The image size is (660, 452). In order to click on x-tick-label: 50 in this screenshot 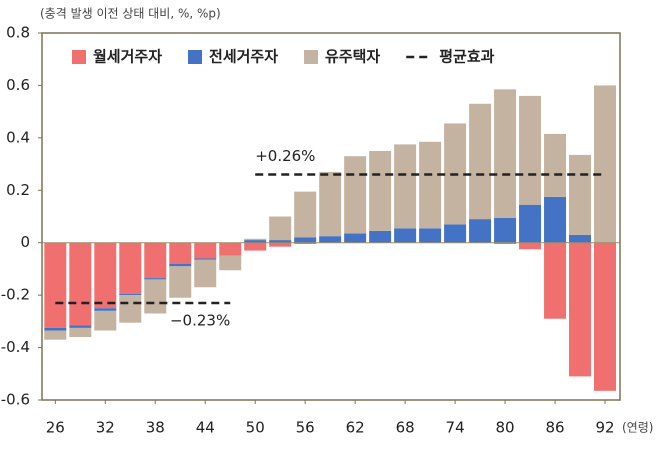, I will do `click(255, 428)`.